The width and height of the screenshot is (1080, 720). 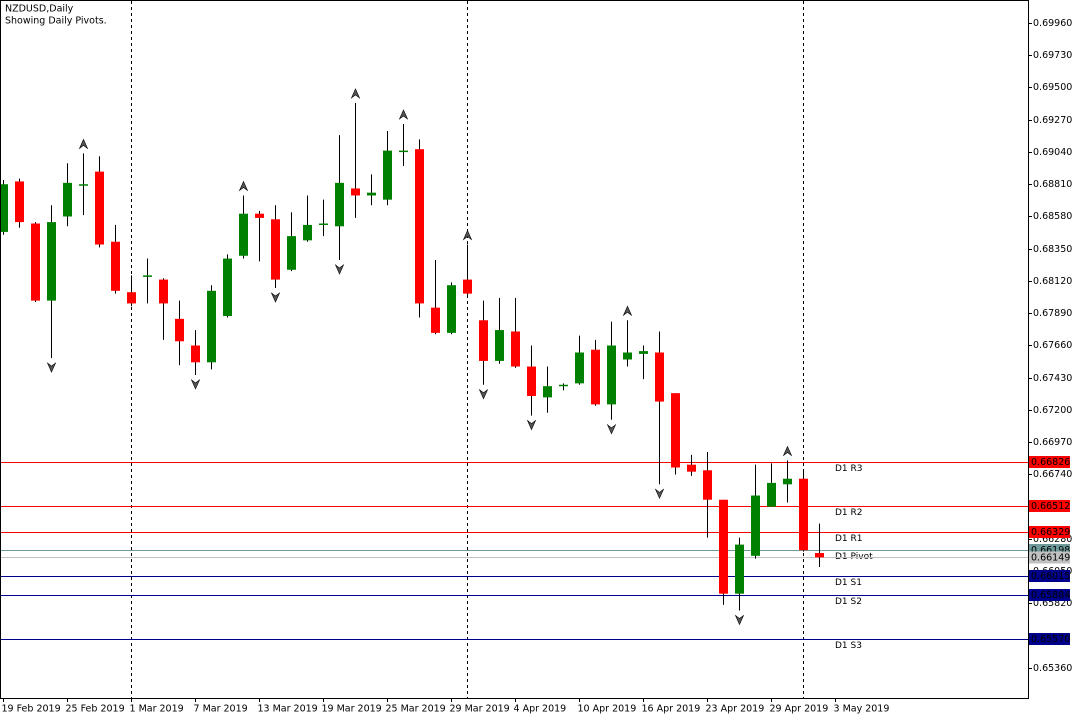 What do you see at coordinates (1052, 152) in the screenshot?
I see `y-tick-label: 0.69040` at bounding box center [1052, 152].